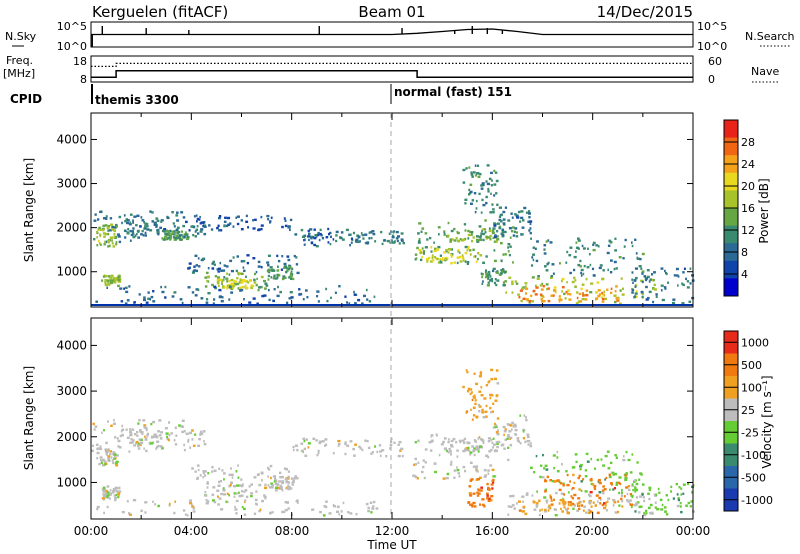 The width and height of the screenshot is (800, 554). What do you see at coordinates (392, 32) in the screenshot?
I see `noise-trace` at bounding box center [392, 32].